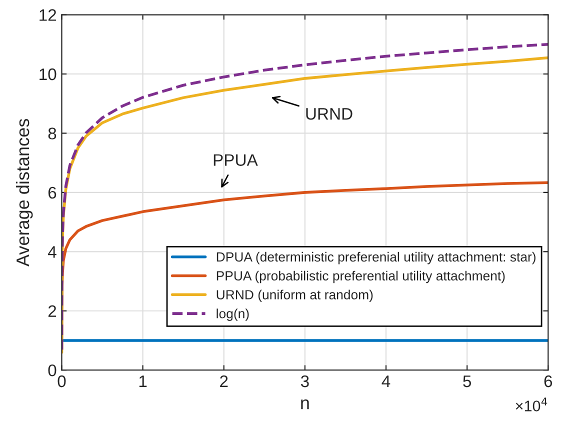  Describe the element at coordinates (224, 381) in the screenshot. I see `x-tick-label: 2` at that location.